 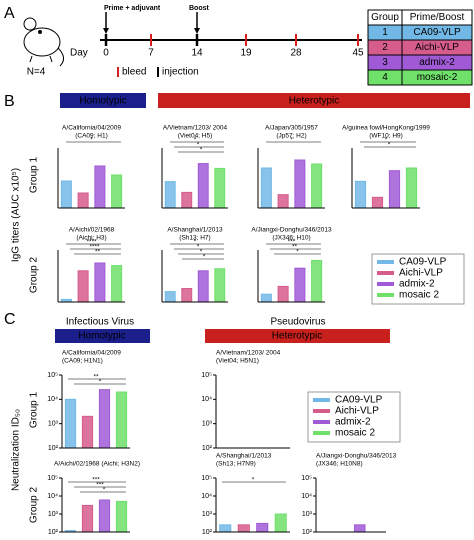 I want to click on table-cell: CA09-VLP, so click(x=437, y=32).